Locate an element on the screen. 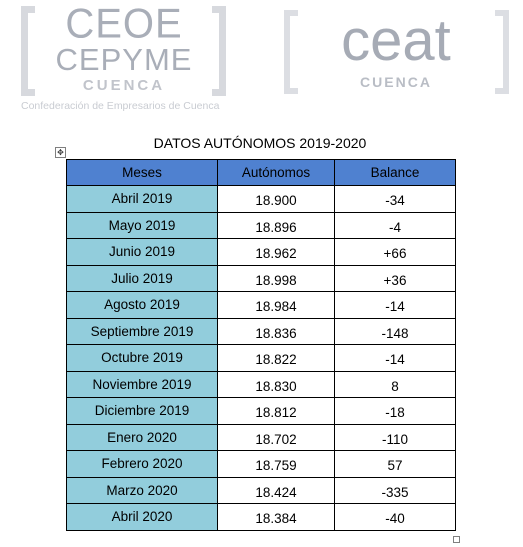  table-row: Julio 2019 18.998 +36 is located at coordinates (261, 278).